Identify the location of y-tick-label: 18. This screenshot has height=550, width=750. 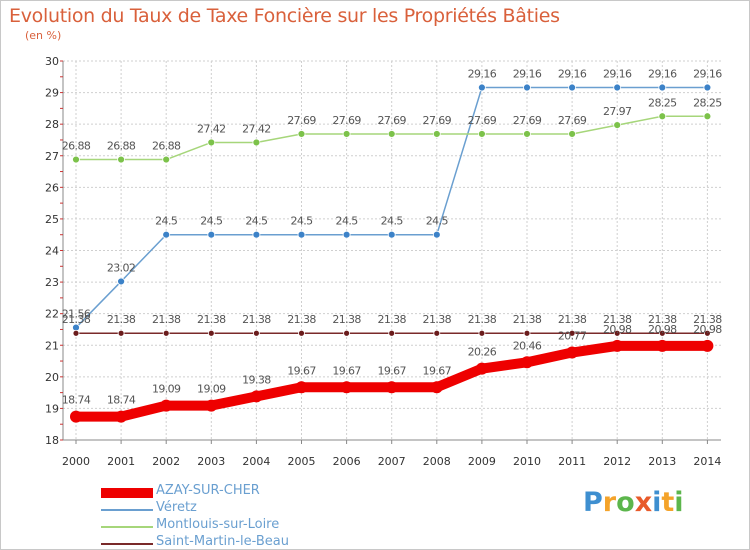
(52, 440).